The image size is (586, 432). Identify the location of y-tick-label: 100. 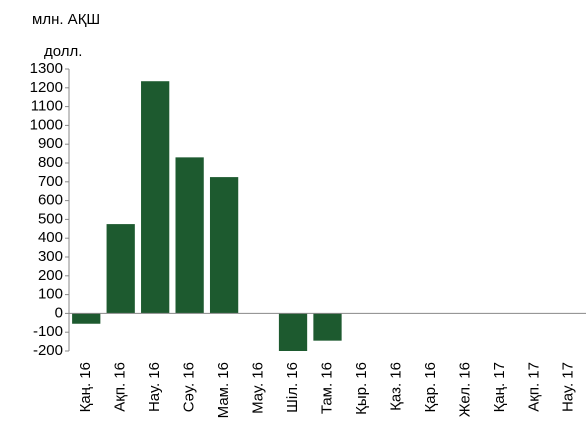
(50, 294).